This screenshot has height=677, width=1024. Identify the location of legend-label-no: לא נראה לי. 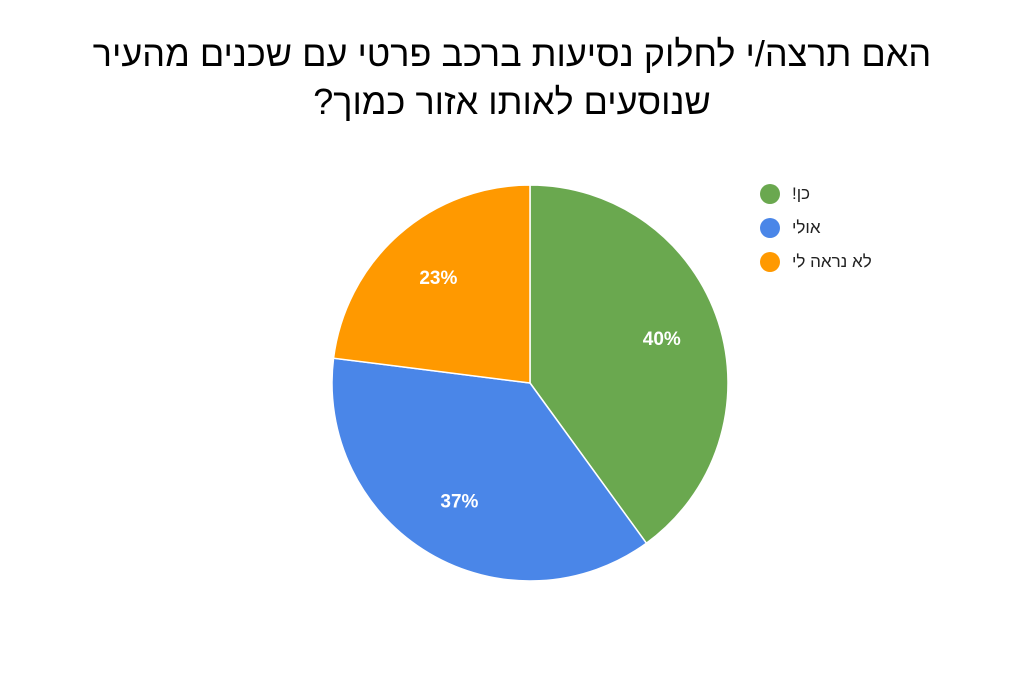
(832, 261).